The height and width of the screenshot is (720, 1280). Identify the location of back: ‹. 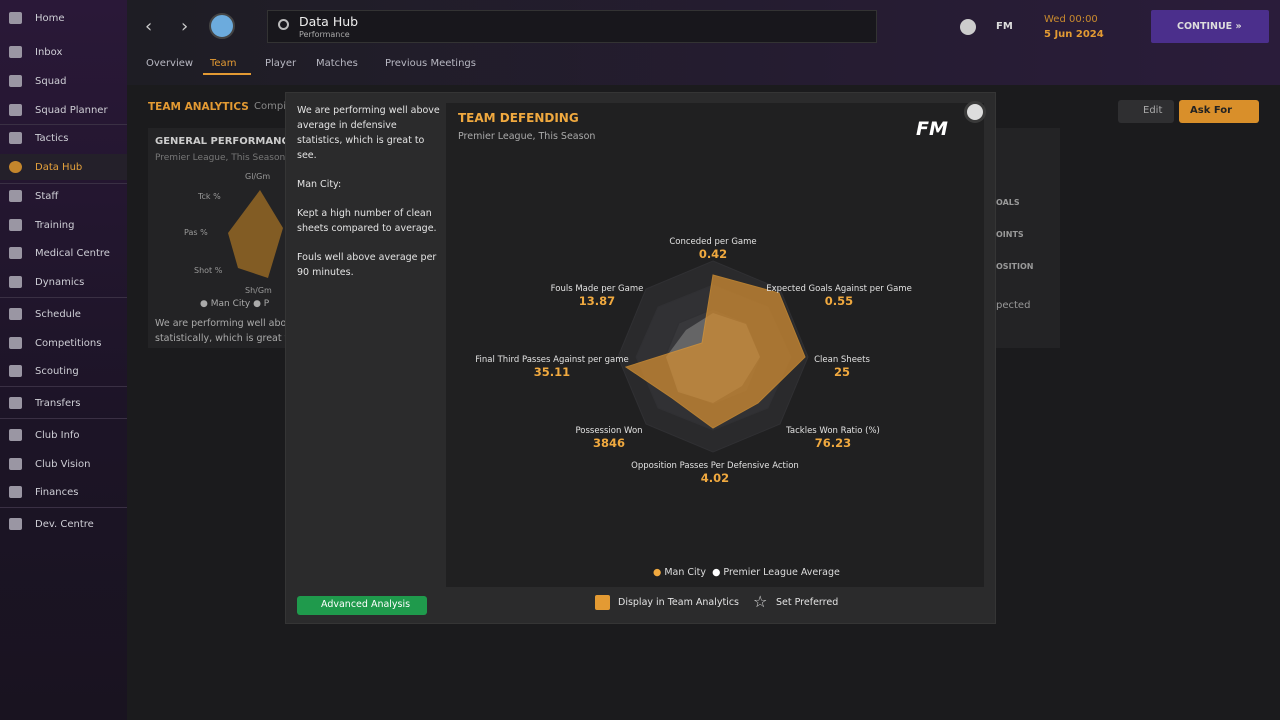
(149, 26).